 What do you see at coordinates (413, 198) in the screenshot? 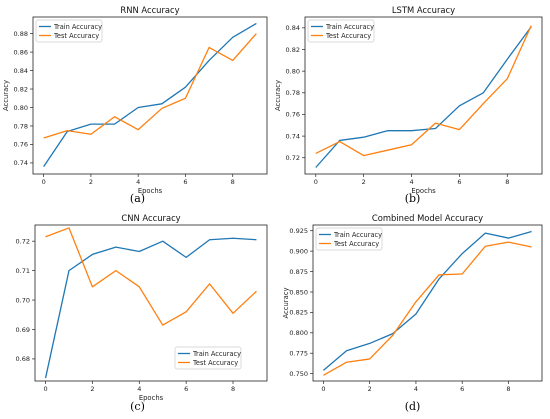
I see `panel-label: (b)` at bounding box center [413, 198].